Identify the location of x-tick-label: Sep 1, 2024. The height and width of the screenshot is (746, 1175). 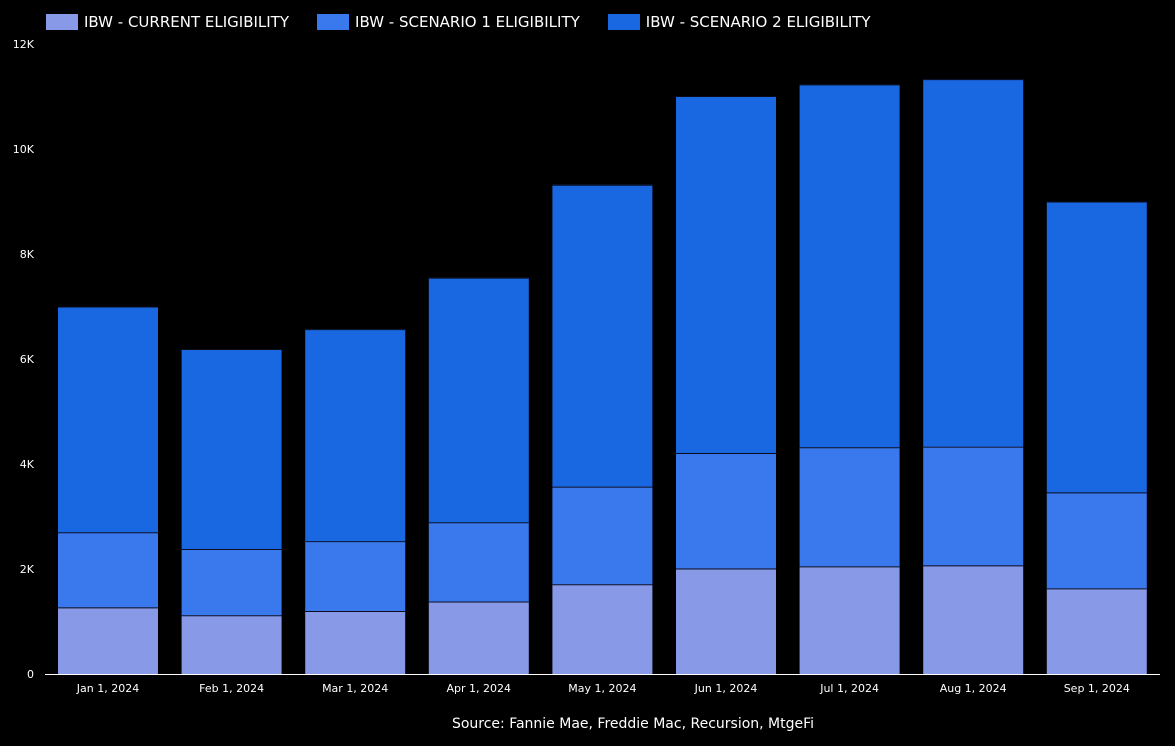
(1097, 688).